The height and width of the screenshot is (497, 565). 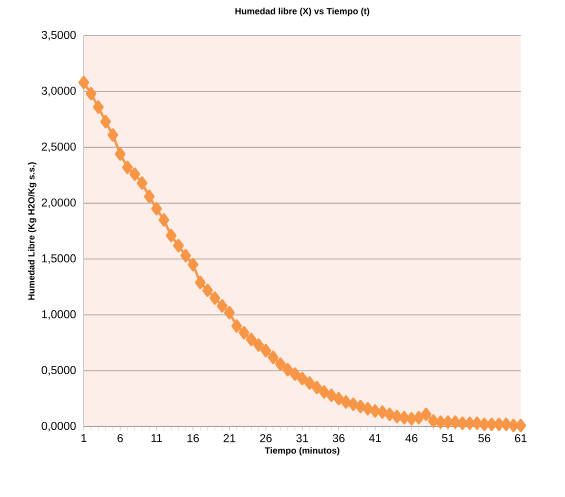 I want to click on chart-title: Humedad libre (X) vs Tiempo (t), so click(x=302, y=12).